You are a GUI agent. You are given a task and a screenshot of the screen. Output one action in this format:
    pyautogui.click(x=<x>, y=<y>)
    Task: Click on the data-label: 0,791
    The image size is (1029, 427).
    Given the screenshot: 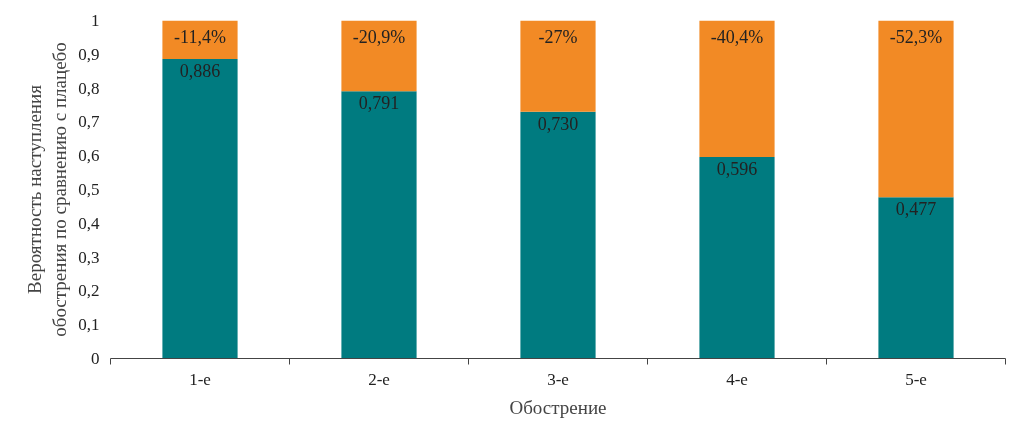 What is the action you would take?
    pyautogui.click(x=379, y=103)
    